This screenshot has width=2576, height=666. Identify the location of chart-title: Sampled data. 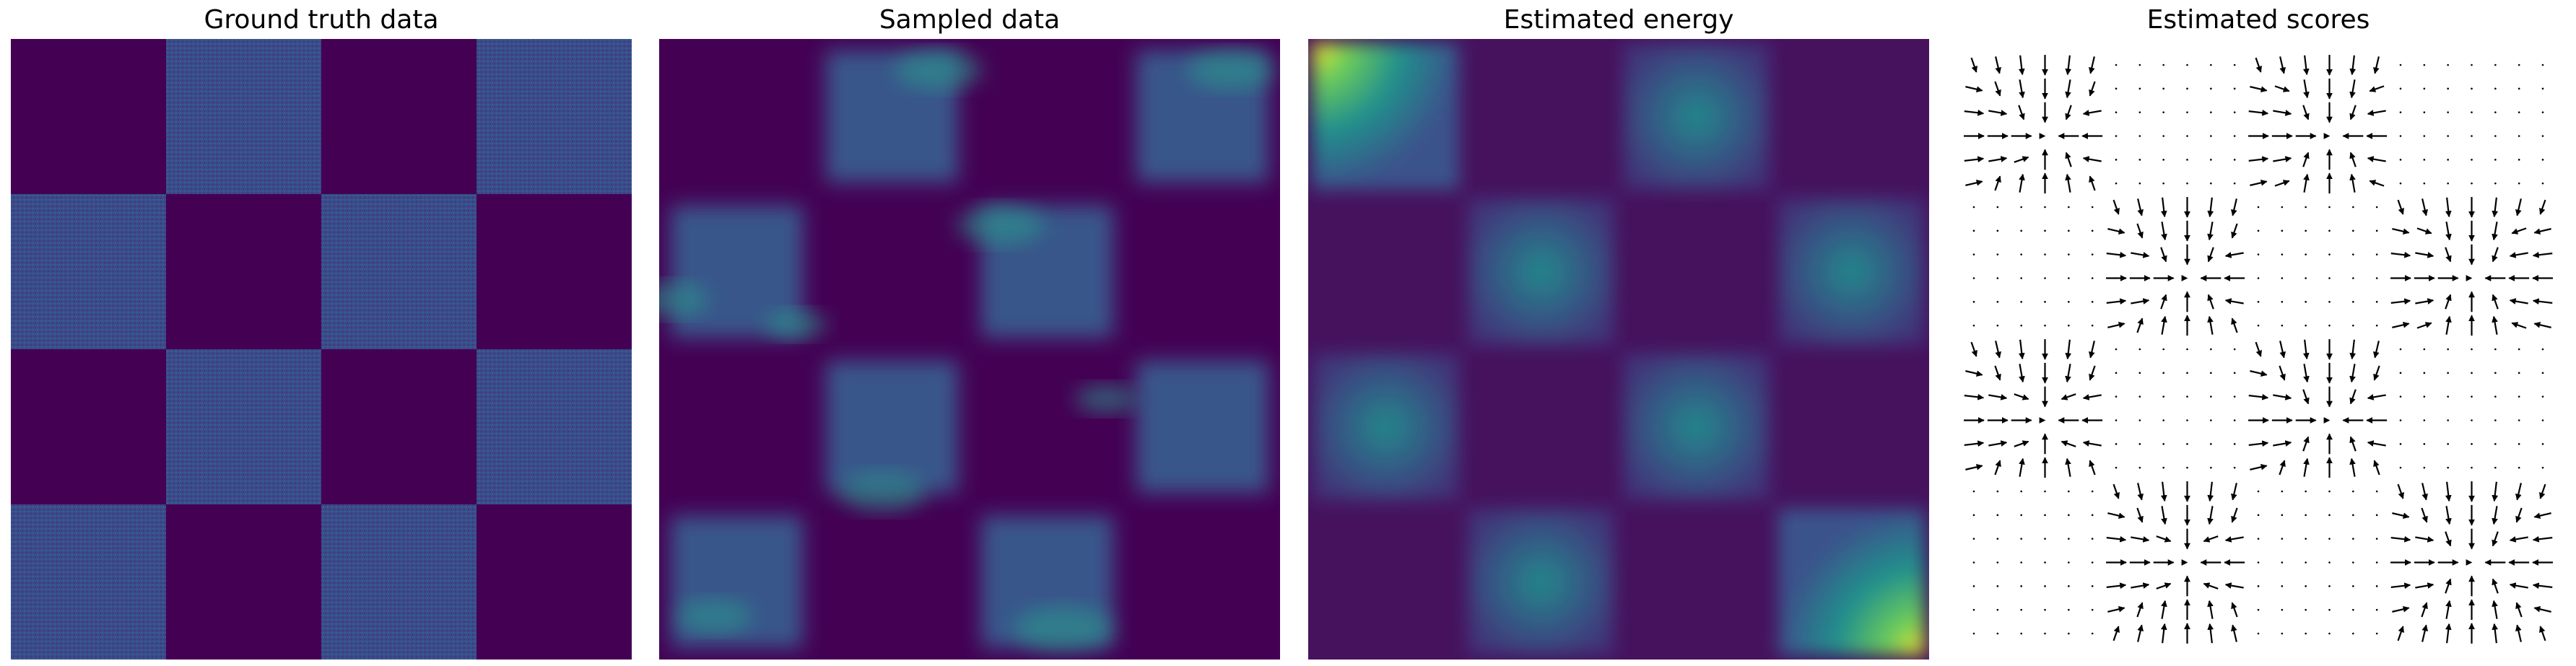
(970, 20).